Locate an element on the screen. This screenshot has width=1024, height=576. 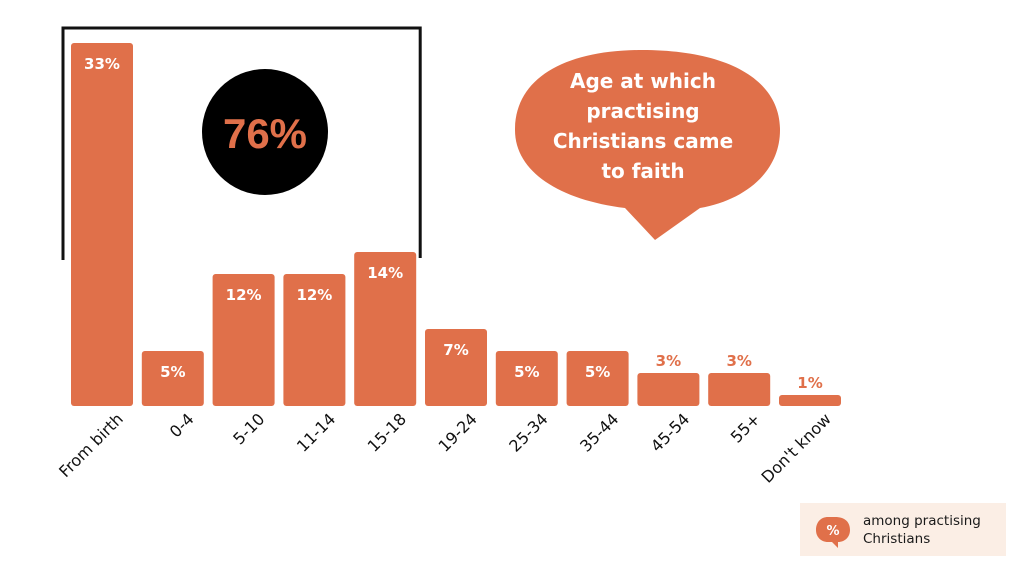
title-line-2: Christians came is located at coordinates (643, 141).